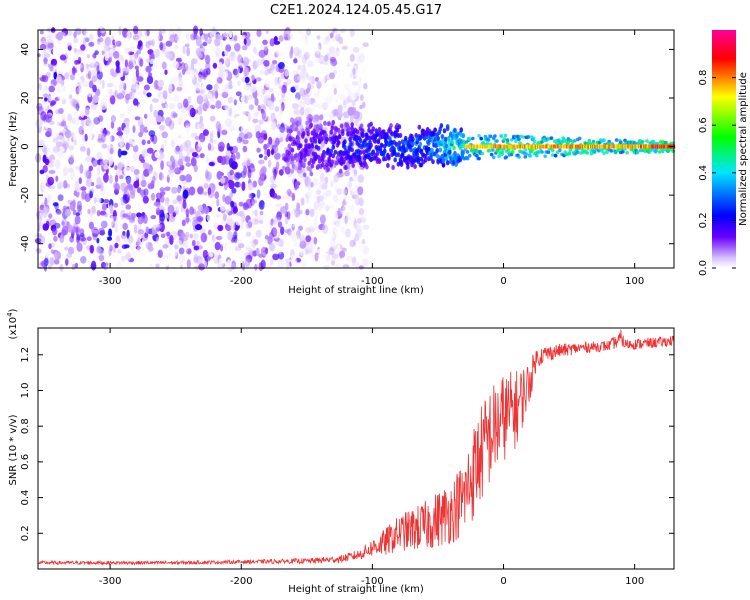 The height and width of the screenshot is (600, 750). I want to click on y-tick-label: -20, so click(25, 195).